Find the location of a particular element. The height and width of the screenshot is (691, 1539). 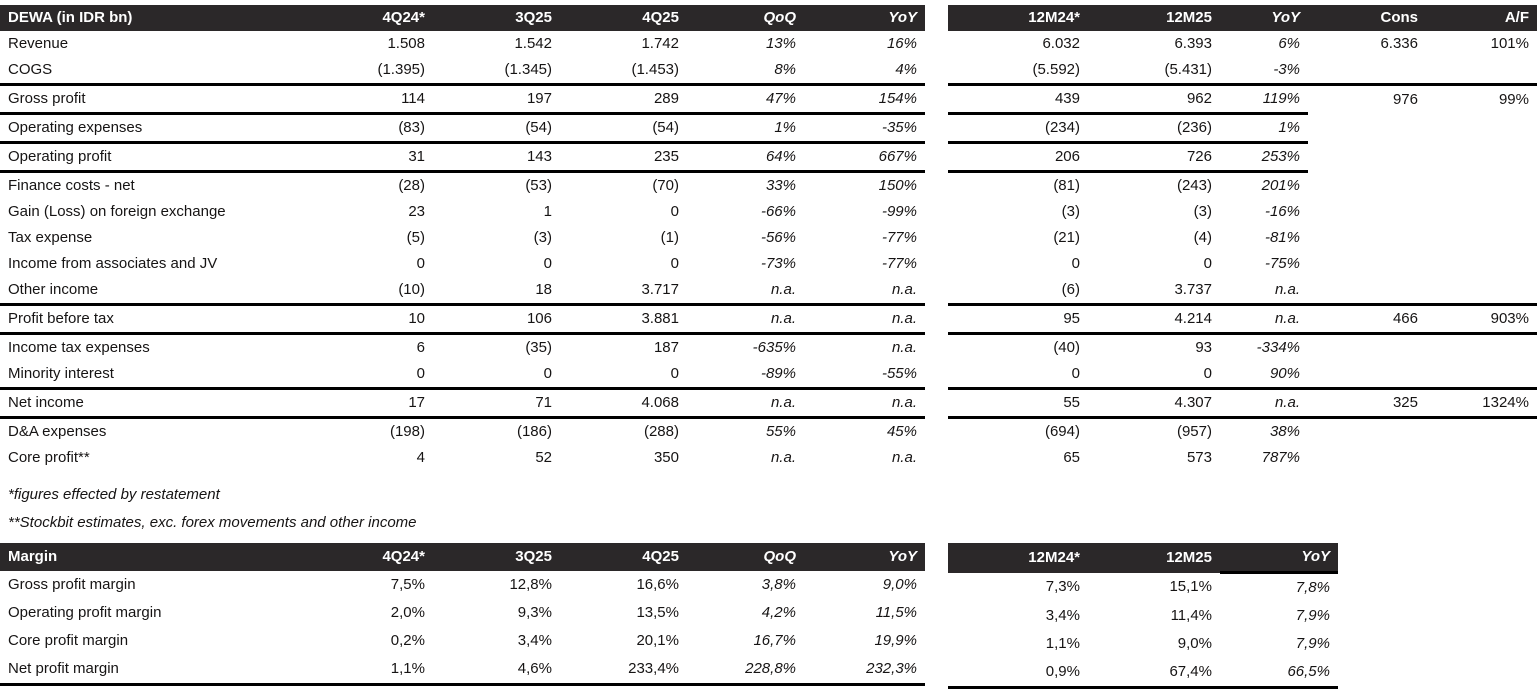

table-row: Profit before tax 10 106 3.881 n.a. n.a. is located at coordinates (462, 319).